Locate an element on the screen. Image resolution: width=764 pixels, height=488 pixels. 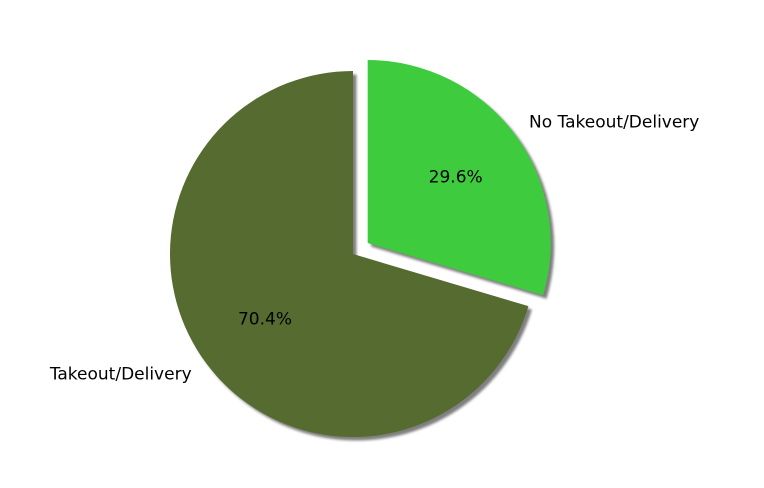
slice-category-label: No Takeout/Delivery is located at coordinates (614, 123).